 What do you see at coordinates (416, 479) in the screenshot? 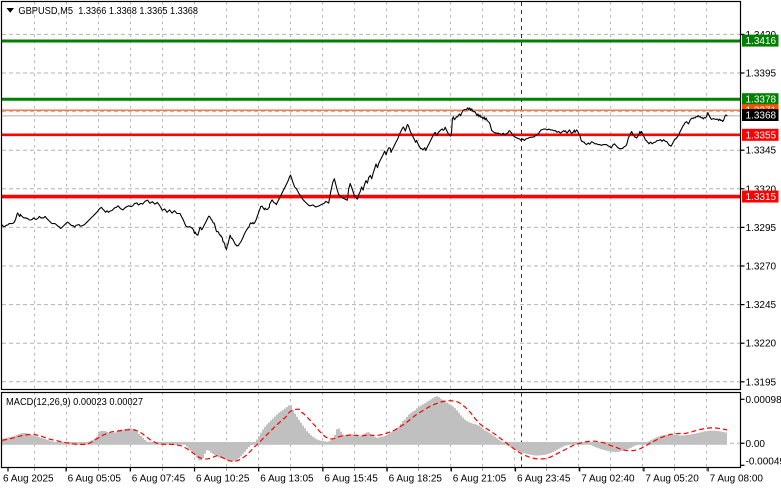
I see `svg-text: 6 Aug 18:25` at bounding box center [416, 479].